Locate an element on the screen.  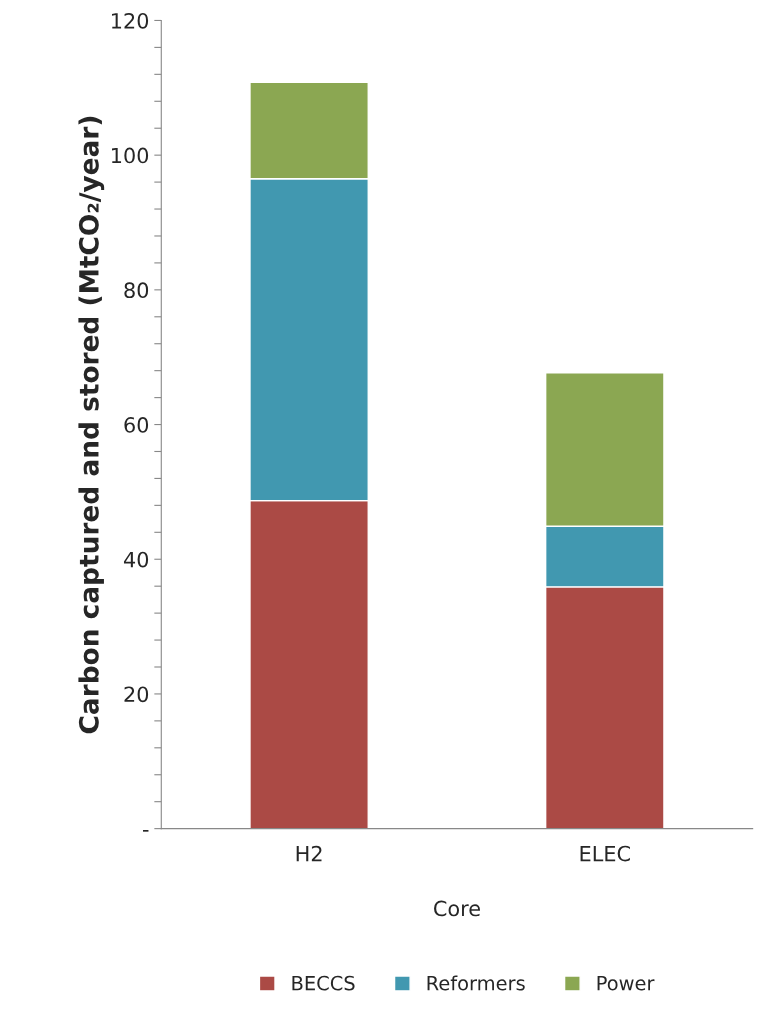
y-tick-label: 20 is located at coordinates (136, 694).